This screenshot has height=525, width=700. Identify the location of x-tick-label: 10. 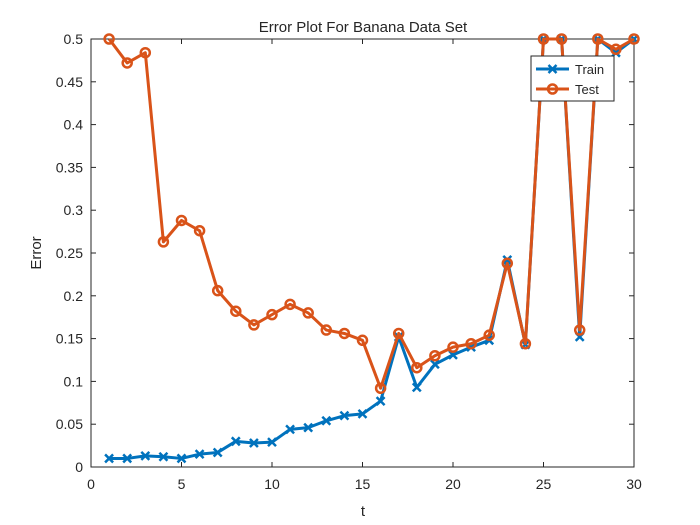
(272, 484).